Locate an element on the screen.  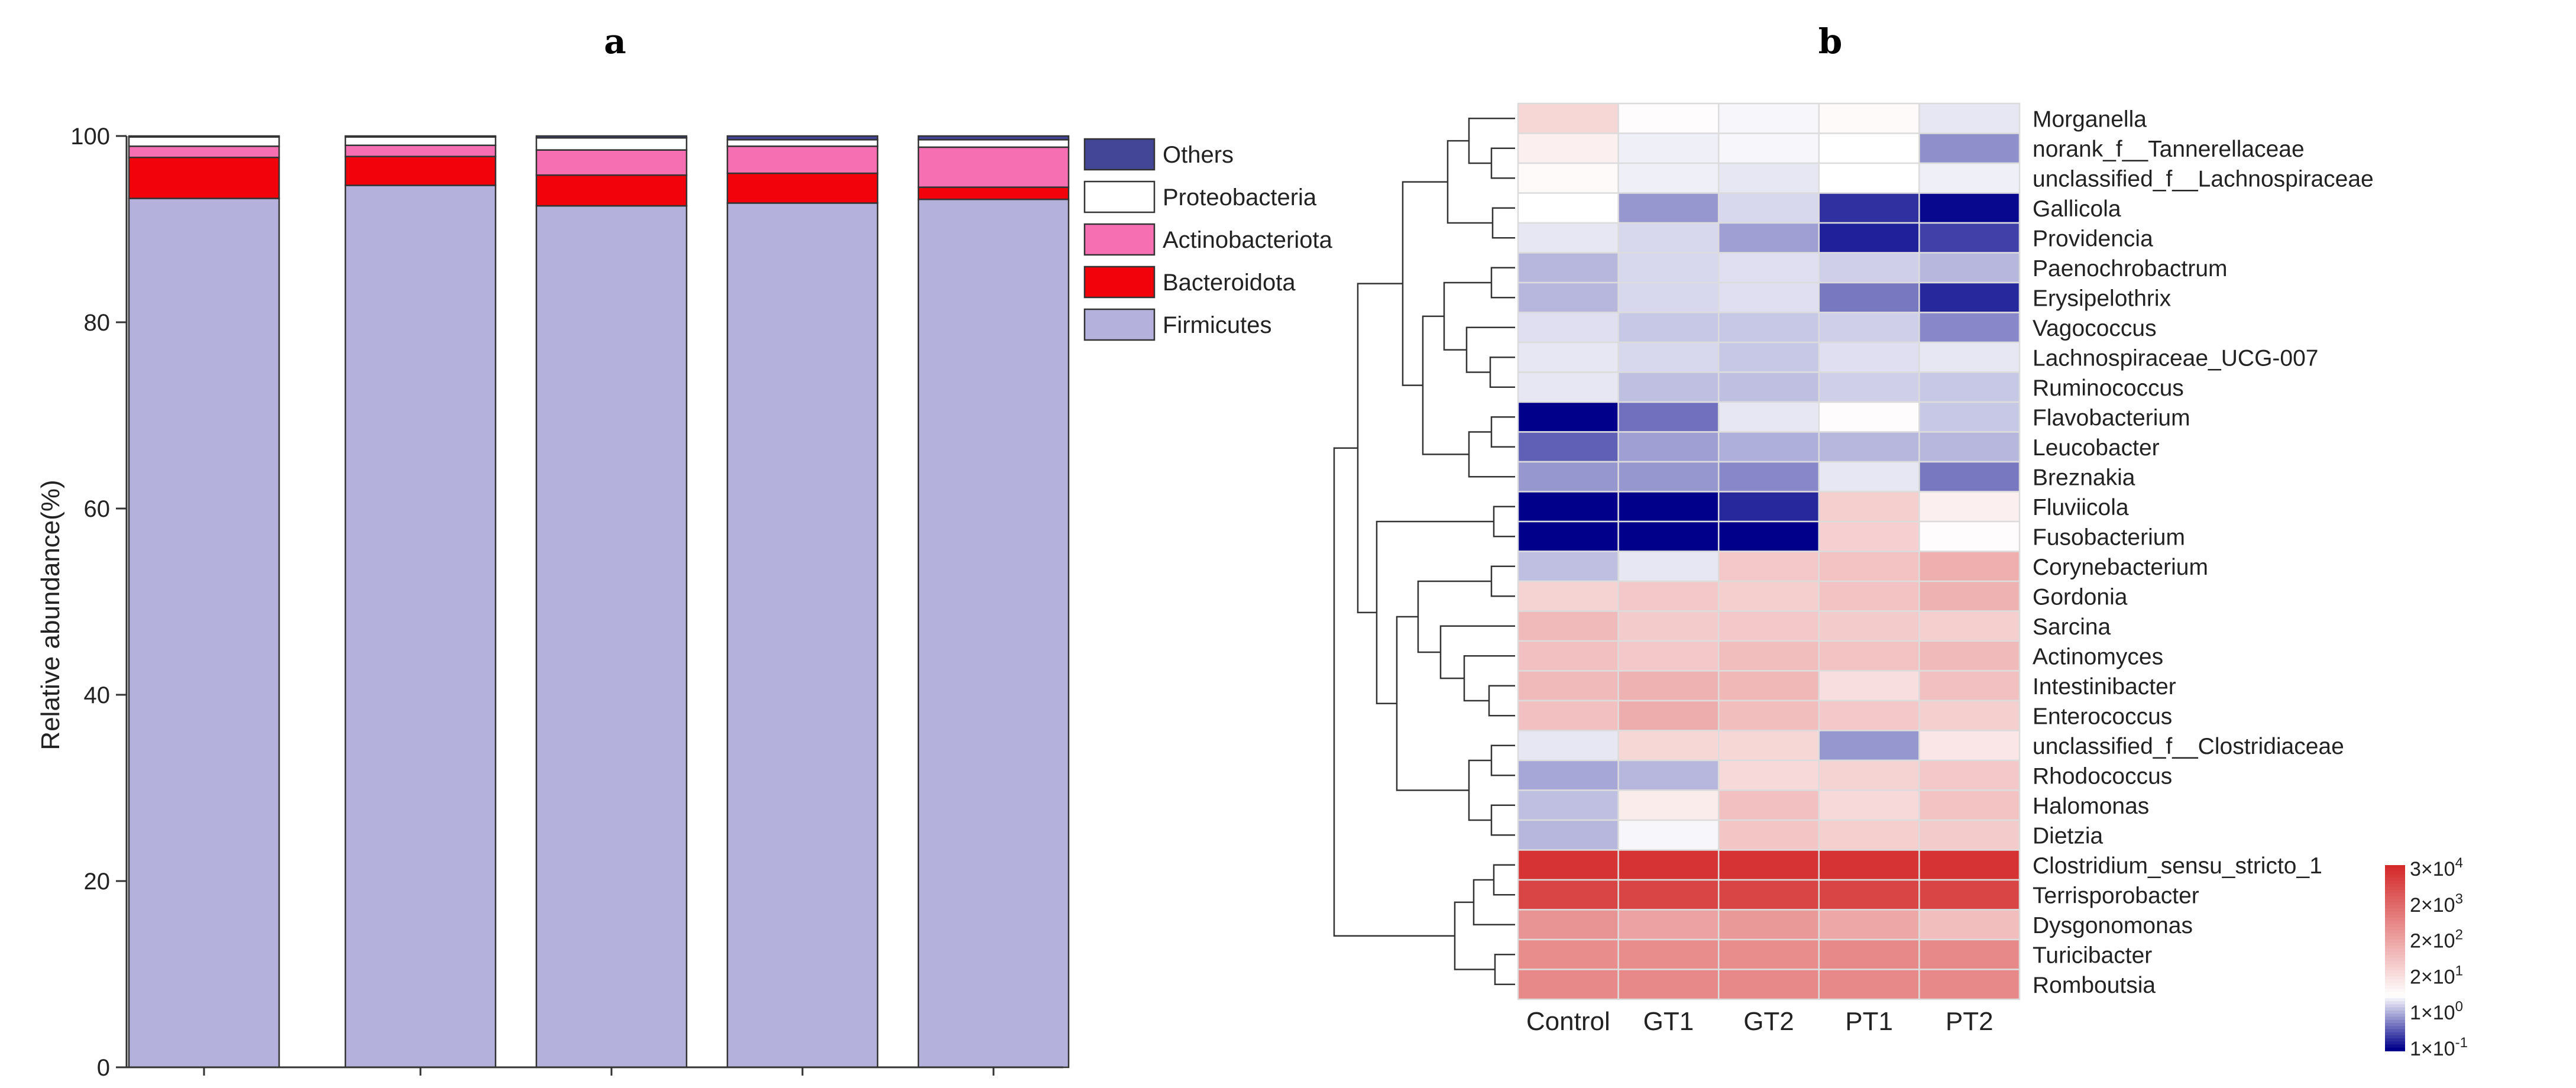
row-label: Enterococcus is located at coordinates (2103, 716).